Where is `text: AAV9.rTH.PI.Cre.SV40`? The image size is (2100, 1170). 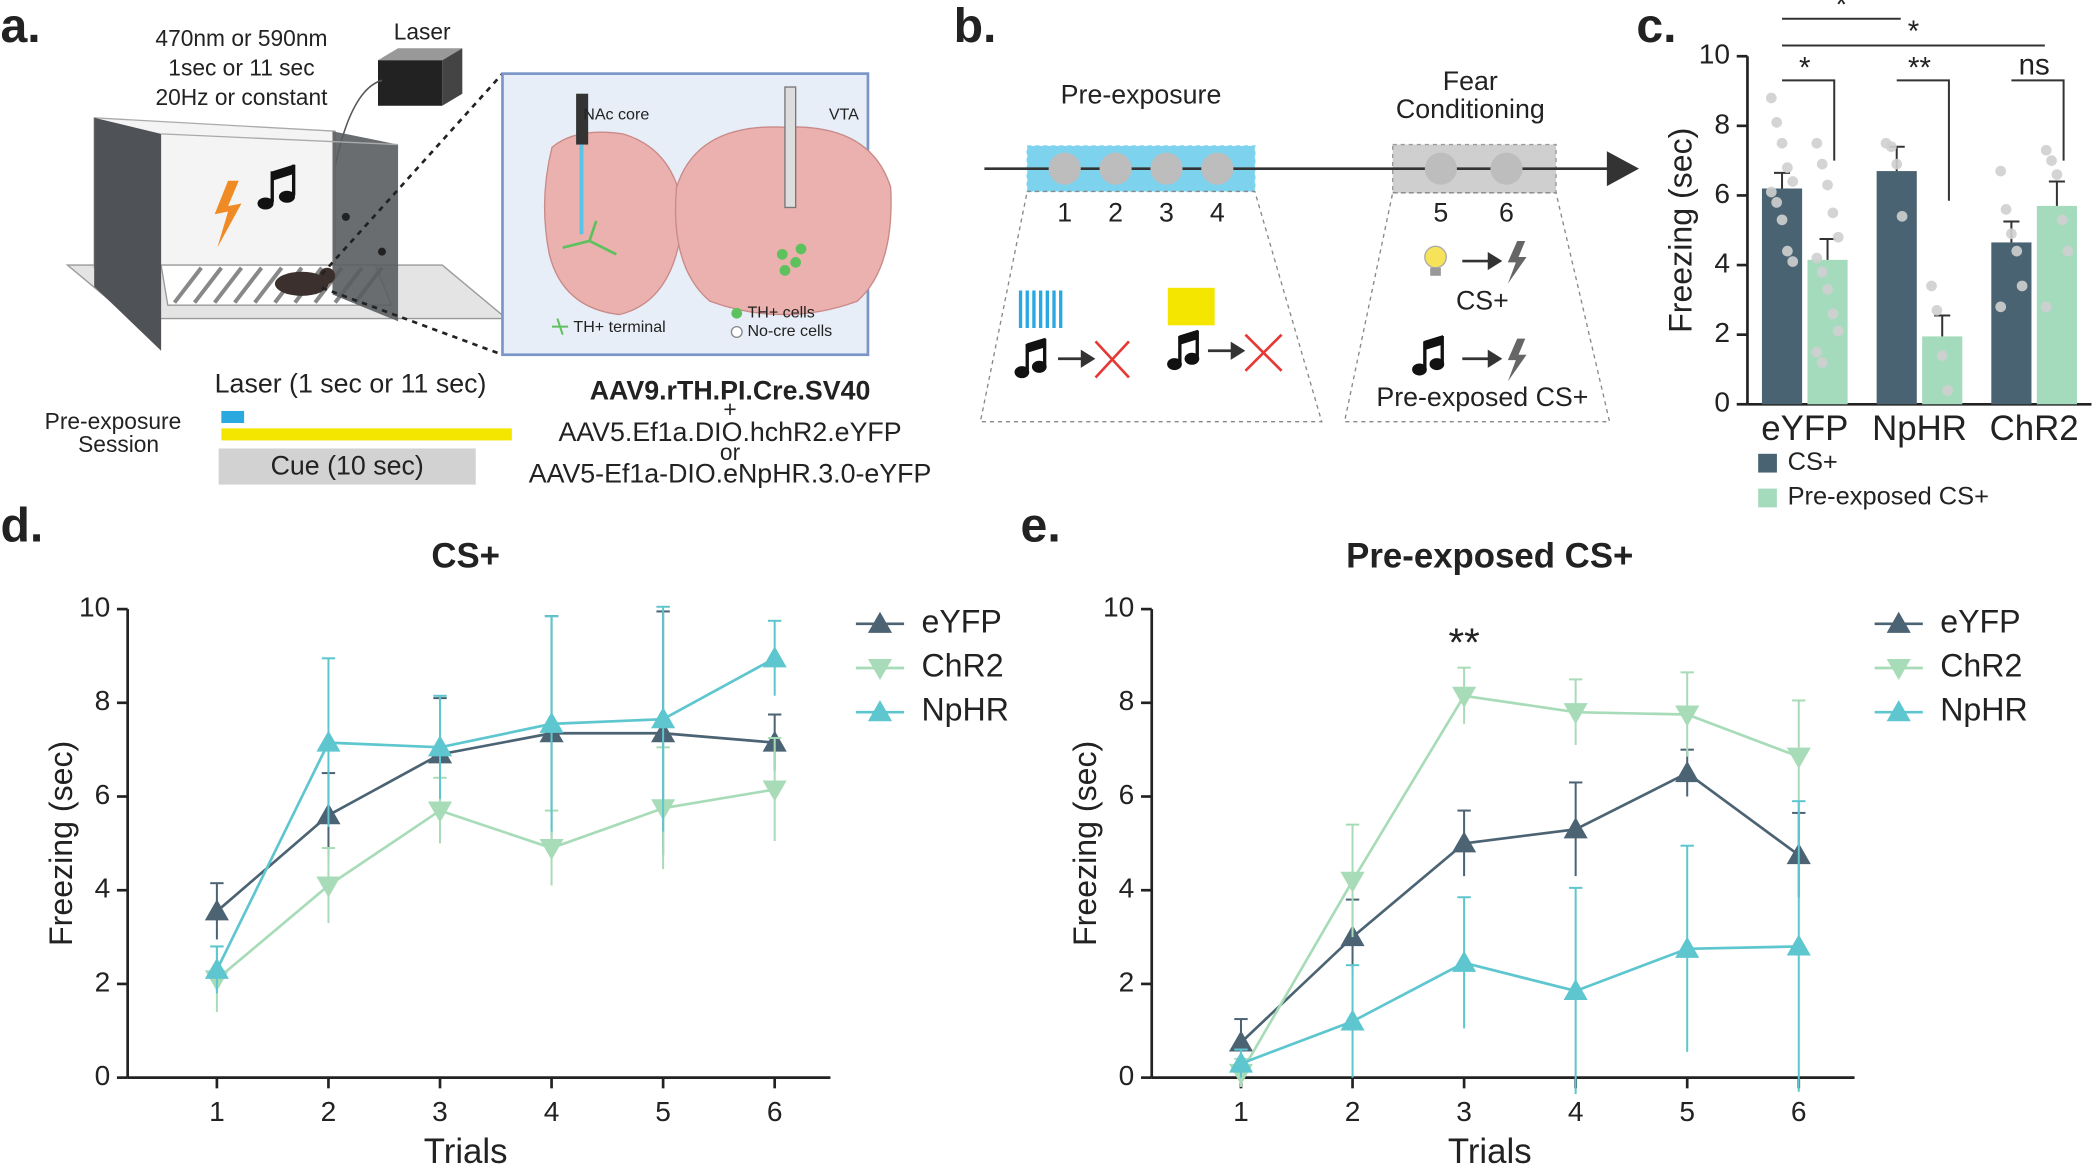 text: AAV9.rTH.PI.Cre.SV40 is located at coordinates (730, 390).